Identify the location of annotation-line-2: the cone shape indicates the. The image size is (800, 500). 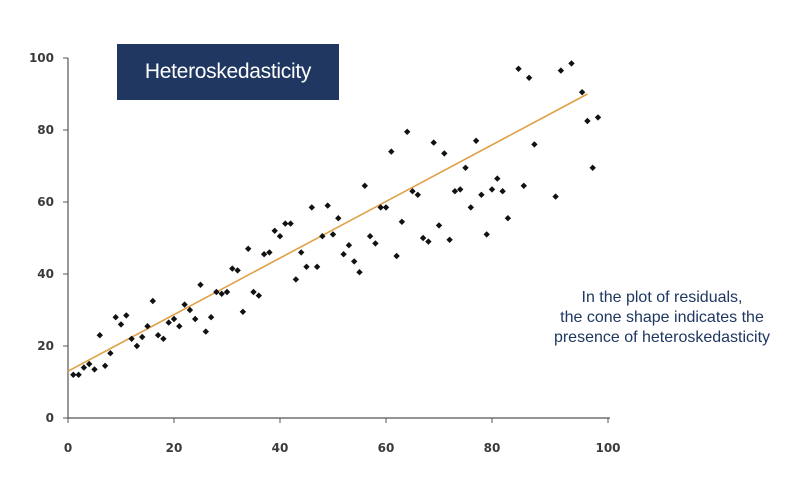
(662, 317).